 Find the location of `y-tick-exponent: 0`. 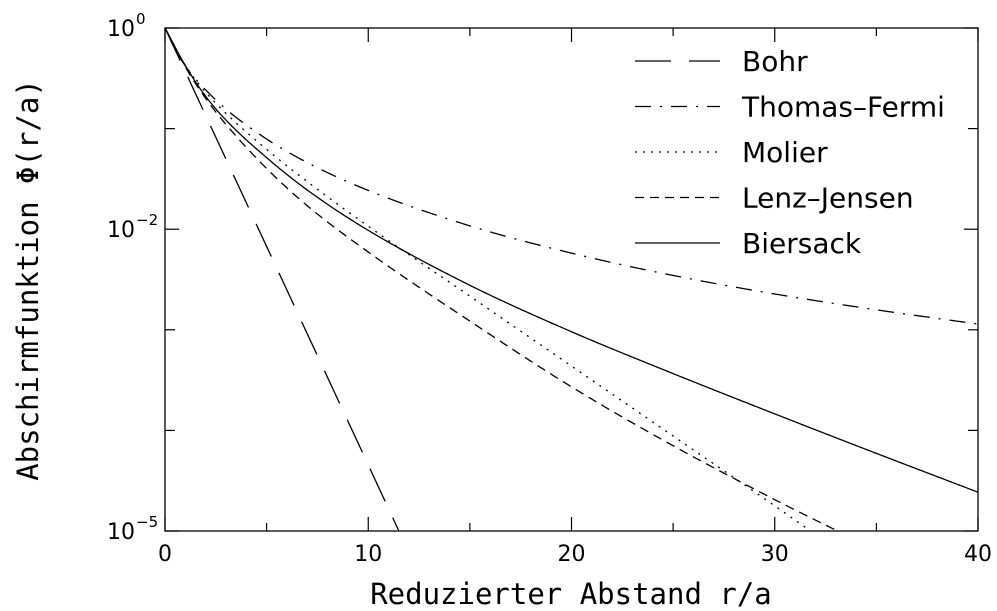

y-tick-exponent: 0 is located at coordinates (141, 19).